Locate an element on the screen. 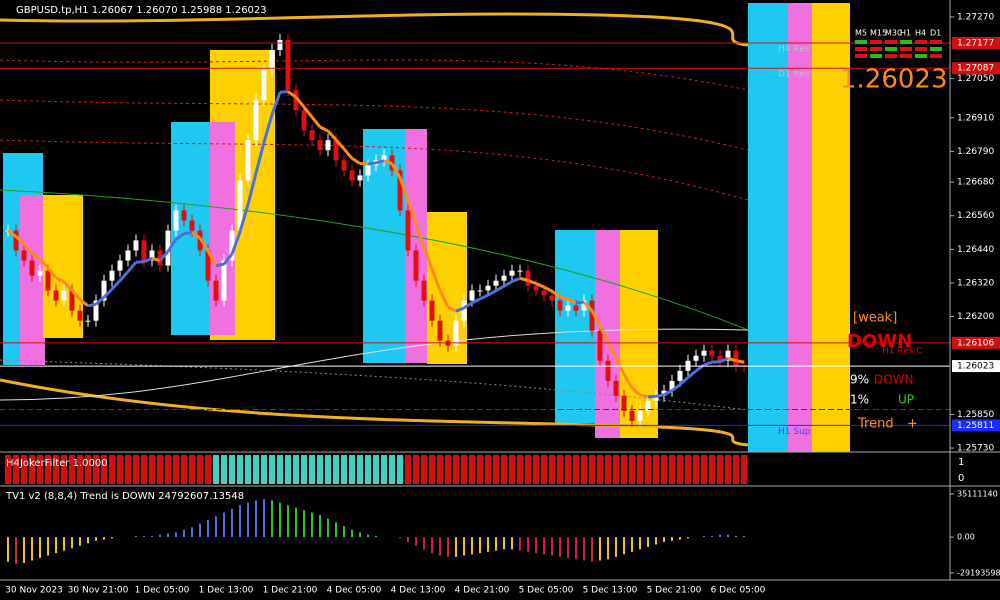 The image size is (1000, 600). timeframe: M15 is located at coordinates (878, 33).